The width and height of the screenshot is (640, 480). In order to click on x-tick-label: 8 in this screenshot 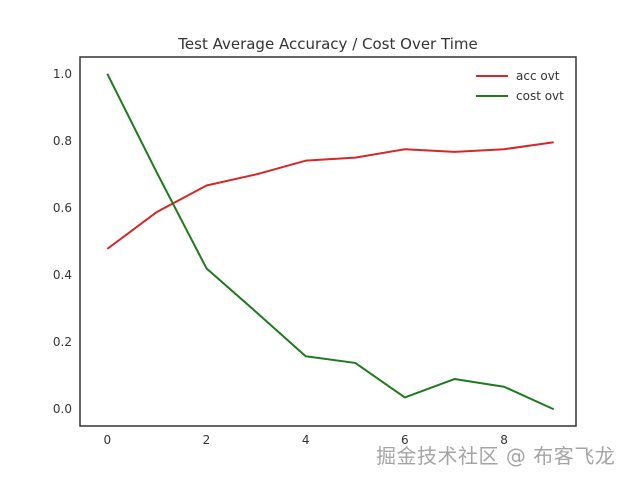, I will do `click(504, 440)`.